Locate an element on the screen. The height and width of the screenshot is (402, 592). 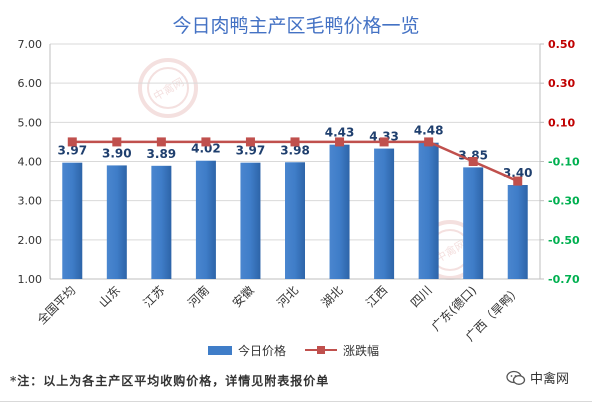
chart-title: 今日肉鸭主产区毛鸭价格一览 is located at coordinates (295, 26).